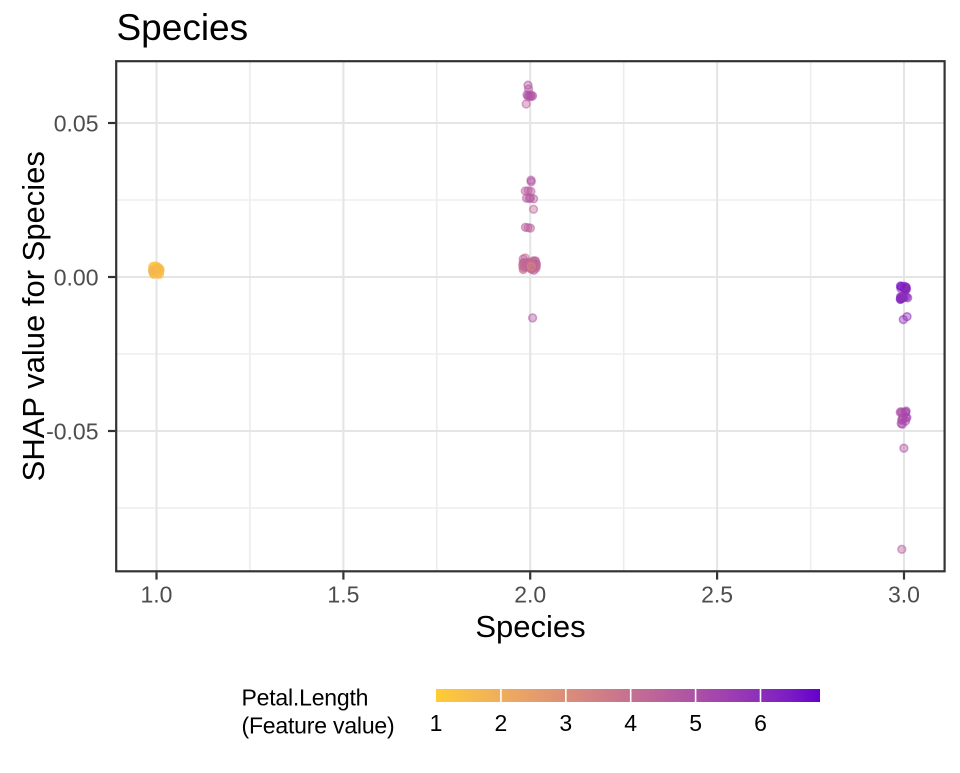 The height and width of the screenshot is (773, 960). What do you see at coordinates (76, 277) in the screenshot?
I see `svg-text: 0.00` at bounding box center [76, 277].